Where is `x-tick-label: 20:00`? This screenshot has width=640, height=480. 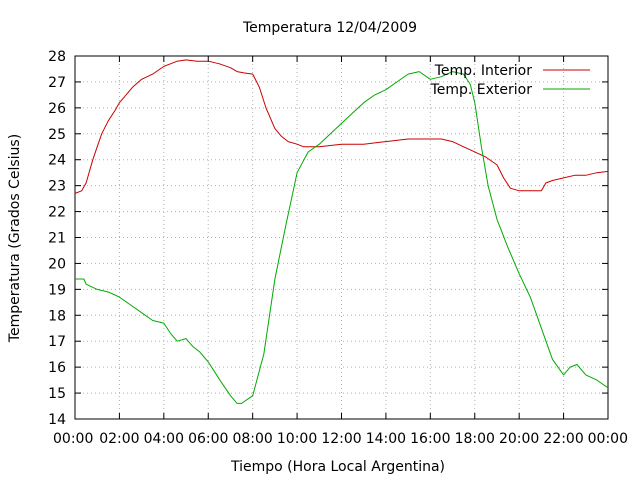 x-tick-label: 20:00 is located at coordinates (519, 439).